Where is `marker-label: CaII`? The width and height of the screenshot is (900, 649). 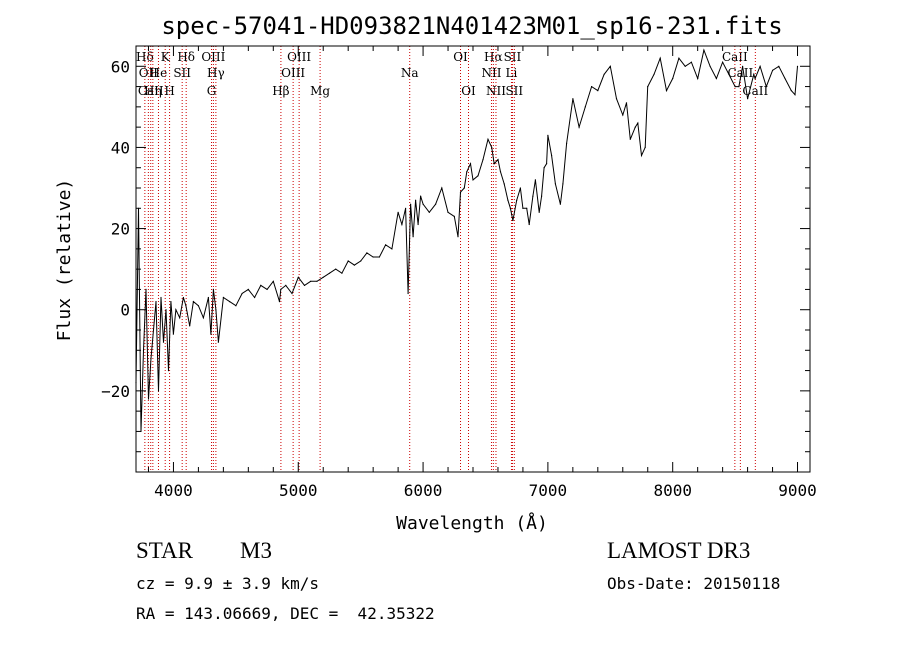
marker-label: CaII is located at coordinates (151, 91).